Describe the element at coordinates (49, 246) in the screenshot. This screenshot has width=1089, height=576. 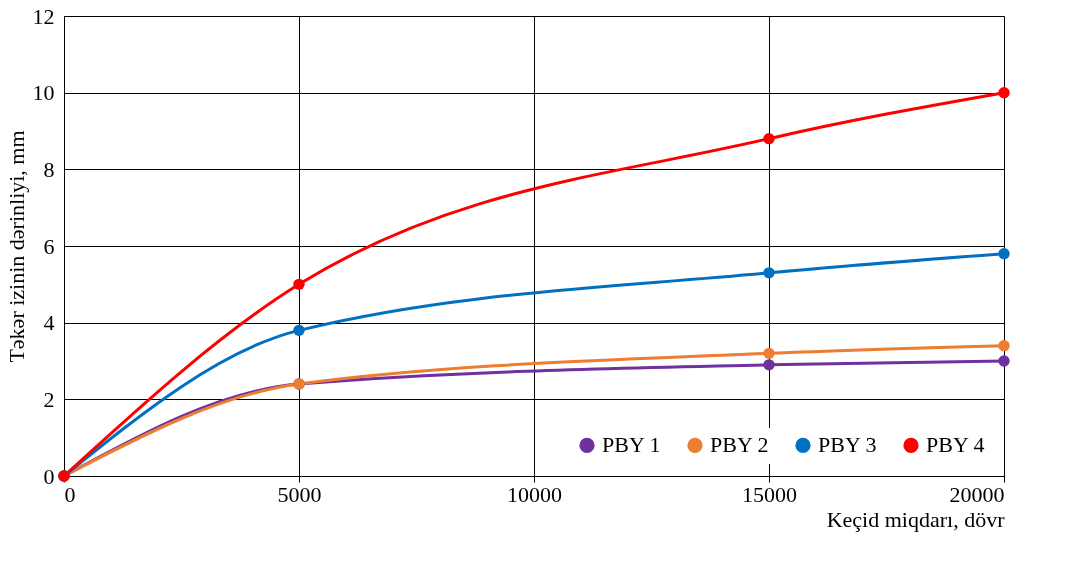
I see `y-tick-label: 6` at that location.